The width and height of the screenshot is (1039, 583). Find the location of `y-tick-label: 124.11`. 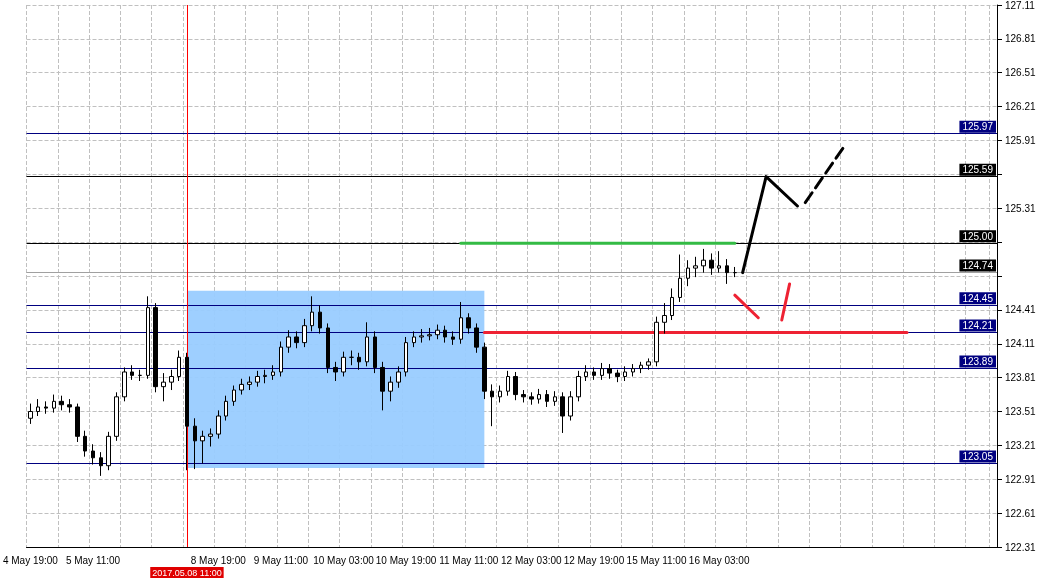

y-tick-label: 124.11 is located at coordinates (1020, 344).